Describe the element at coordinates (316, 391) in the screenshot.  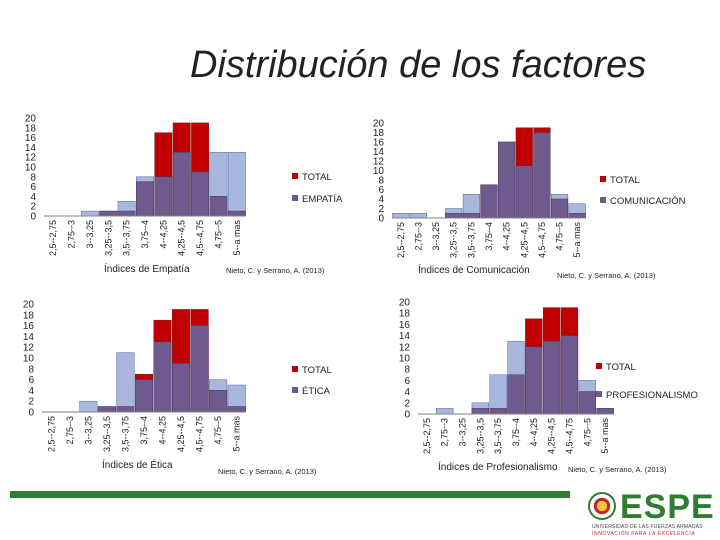
I see `legend-label: ÉTICA` at that location.